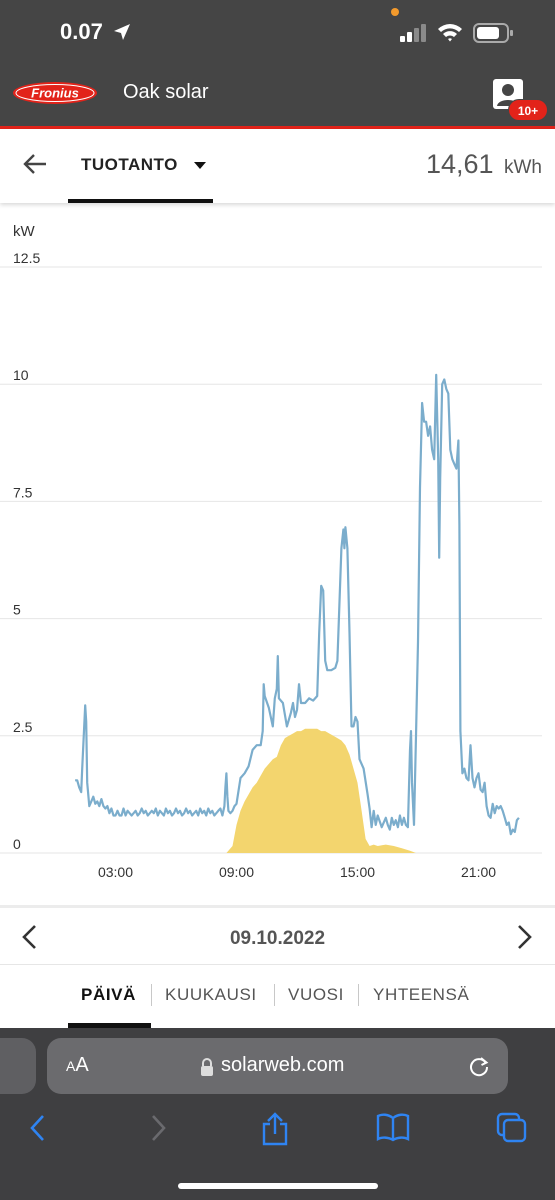 The image size is (555, 1200). Describe the element at coordinates (297, 872) in the screenshot. I see `x-axis-ticks: 03:00 09:00 15:00 21:00` at that location.